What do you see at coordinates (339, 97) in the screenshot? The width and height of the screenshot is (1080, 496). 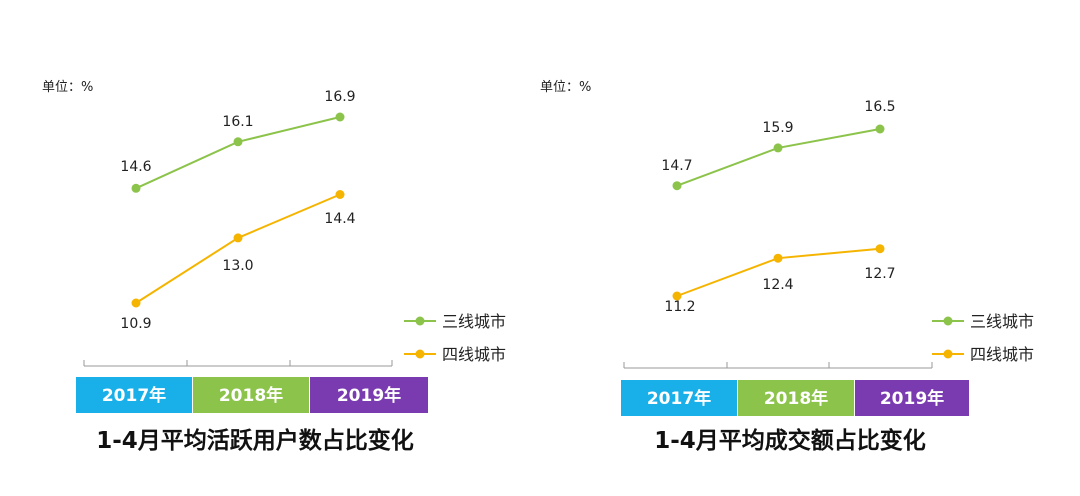 I see `data-label: 16.9` at bounding box center [339, 97].